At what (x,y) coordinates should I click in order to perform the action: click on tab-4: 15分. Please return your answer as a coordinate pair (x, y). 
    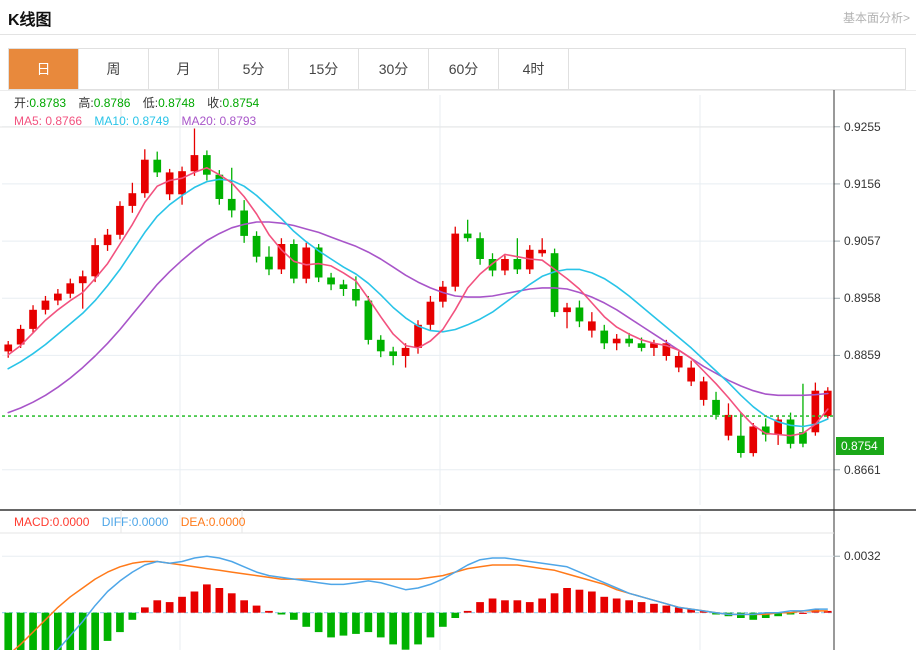
    Looking at the image, I should click on (324, 69).